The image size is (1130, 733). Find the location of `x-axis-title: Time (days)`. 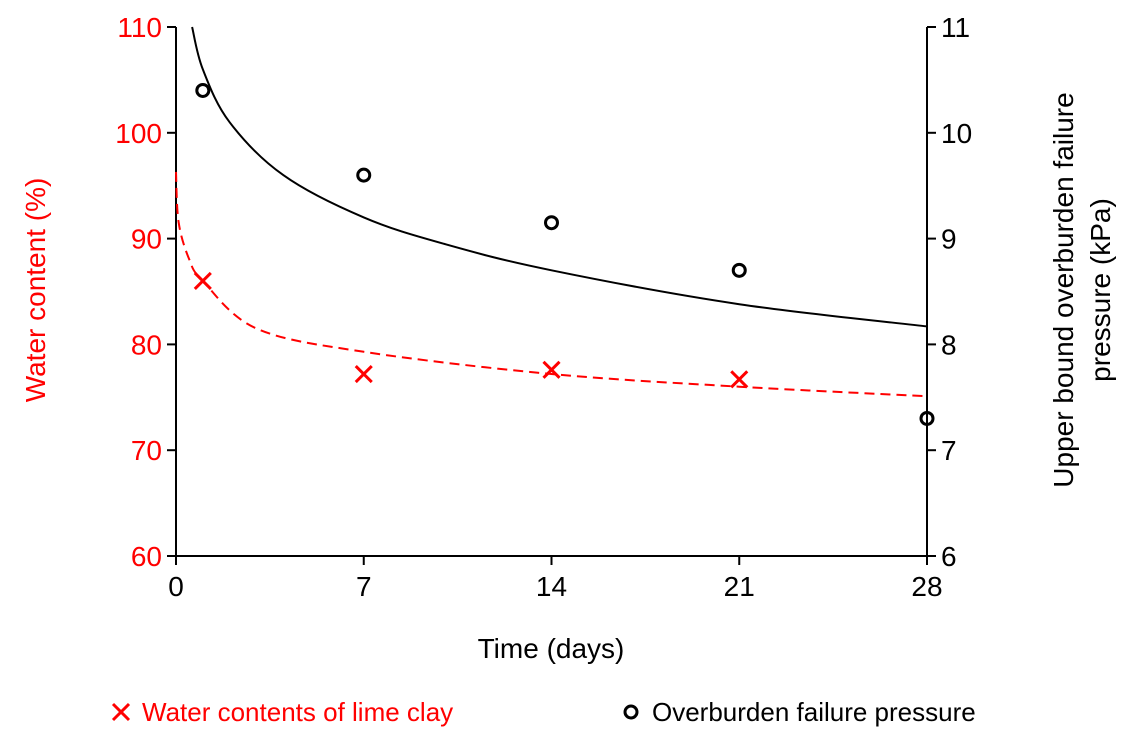

x-axis-title: Time (days) is located at coordinates (551, 648).